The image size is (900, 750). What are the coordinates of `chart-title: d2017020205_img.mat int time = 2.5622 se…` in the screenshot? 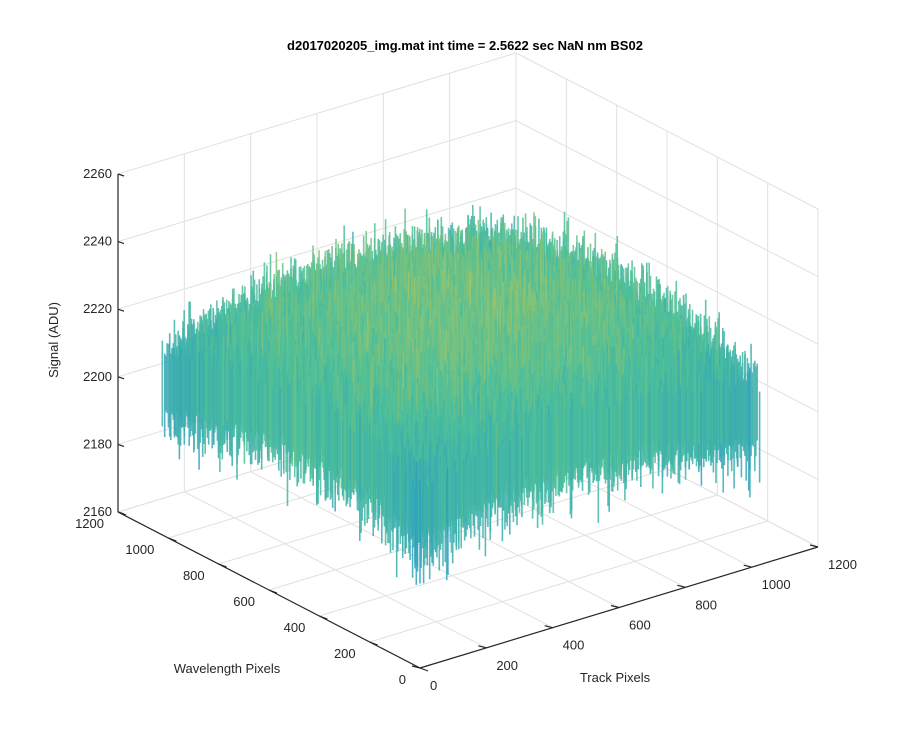 It's located at (465, 45).